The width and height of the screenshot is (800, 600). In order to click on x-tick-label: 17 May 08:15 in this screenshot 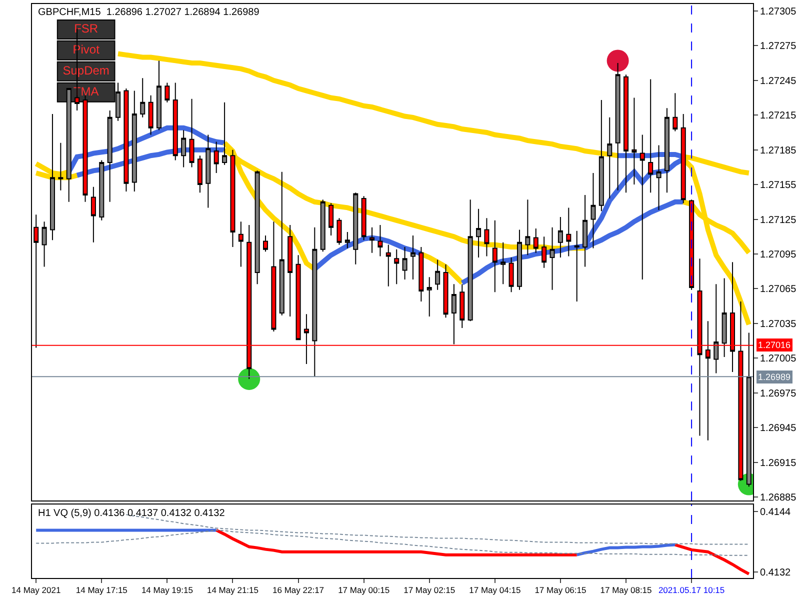, I will do `click(626, 590)`.